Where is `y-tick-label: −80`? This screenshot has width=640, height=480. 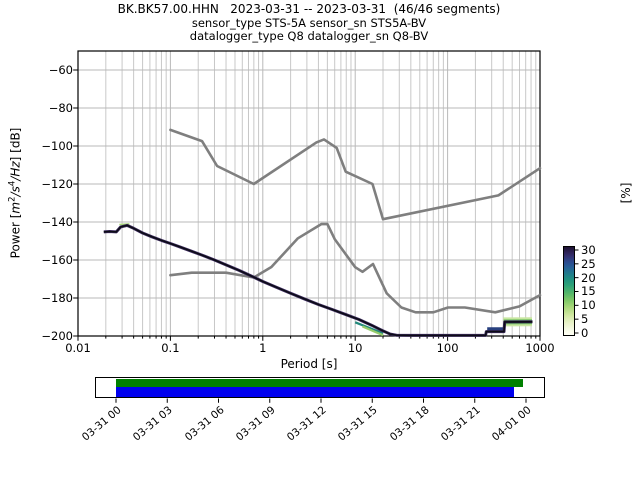
y-tick-label: −80 is located at coordinates (60, 108).